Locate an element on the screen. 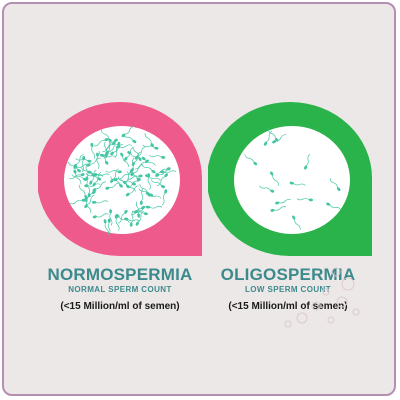 The width and height of the screenshot is (400, 400). oligospermia-title: OLIGOSPERMIA is located at coordinates (288, 274).